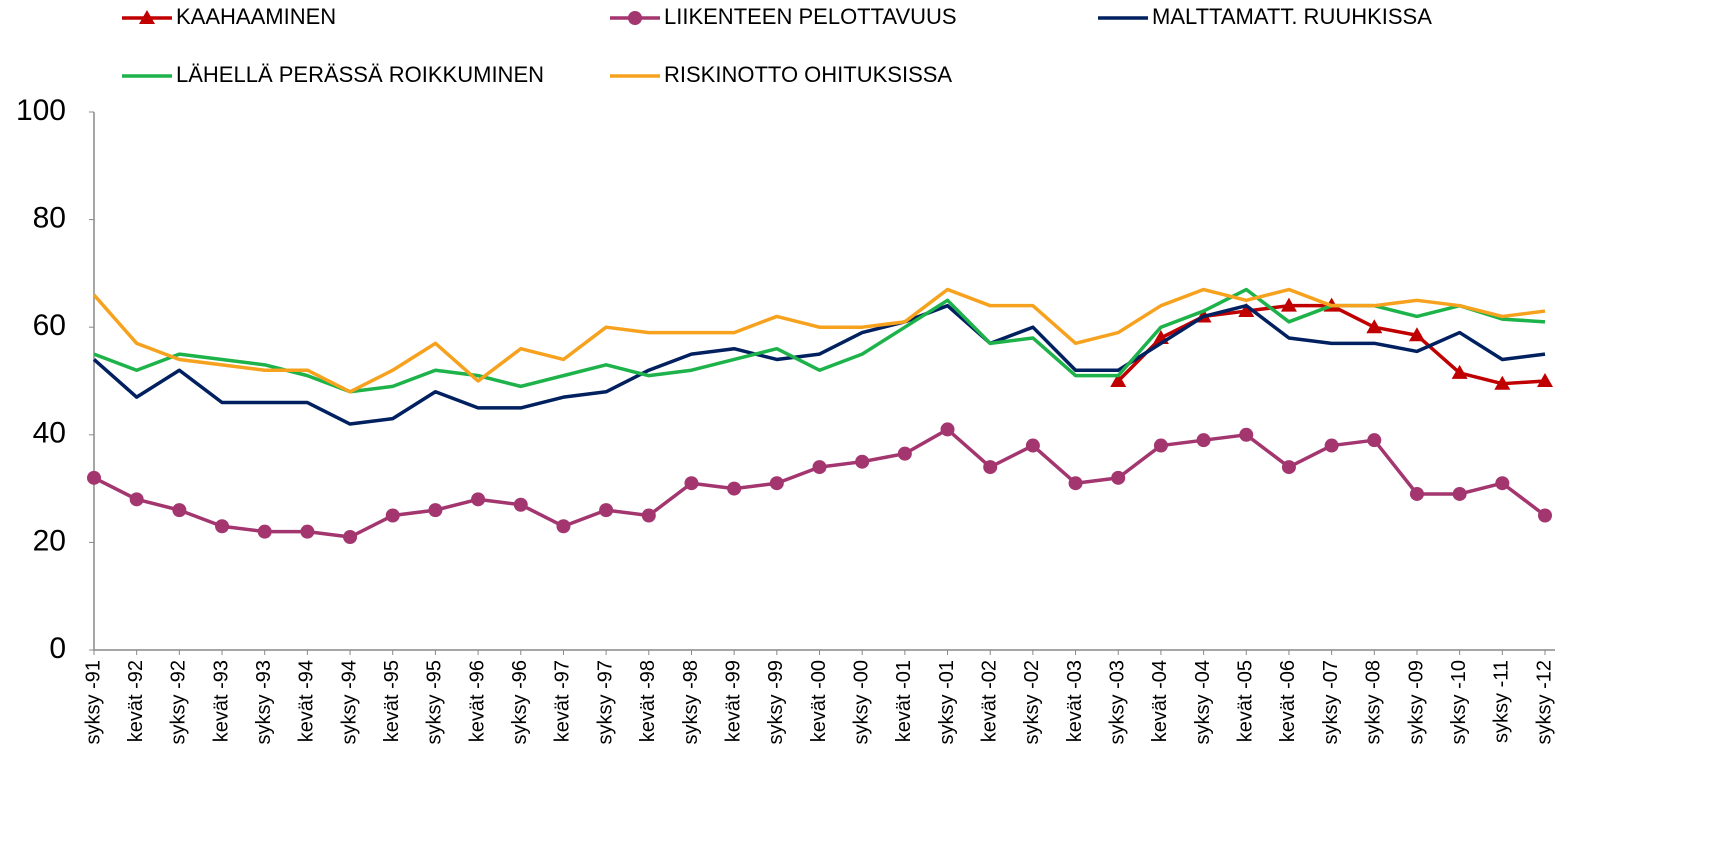 This screenshot has height=854, width=1735. What do you see at coordinates (563, 701) in the screenshot?
I see `x-tick-label: kevät -97` at bounding box center [563, 701].